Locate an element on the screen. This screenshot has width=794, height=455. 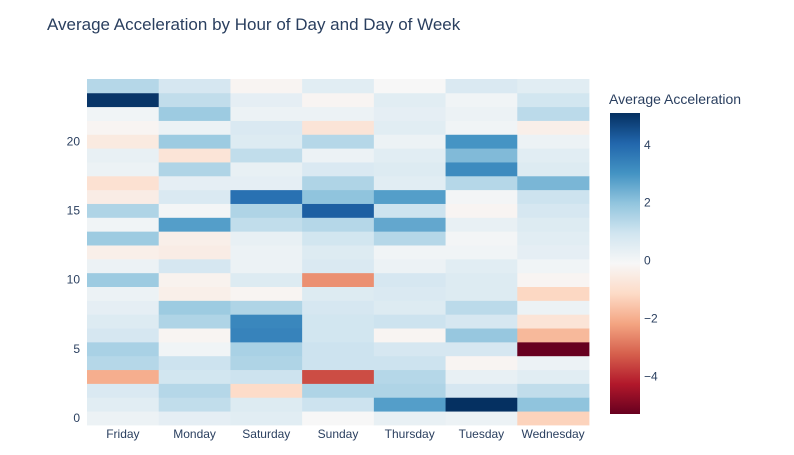
x-tick-label: Saturday is located at coordinates (266, 434).